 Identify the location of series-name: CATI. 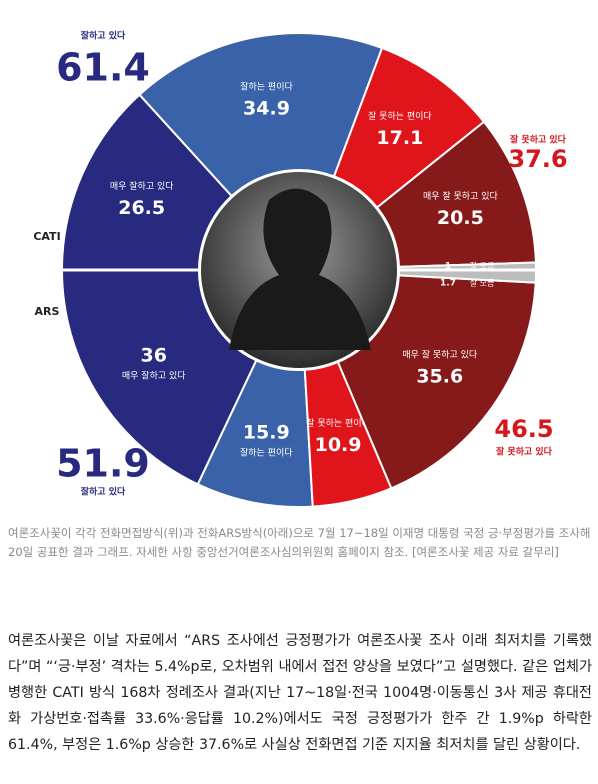
(46, 236).